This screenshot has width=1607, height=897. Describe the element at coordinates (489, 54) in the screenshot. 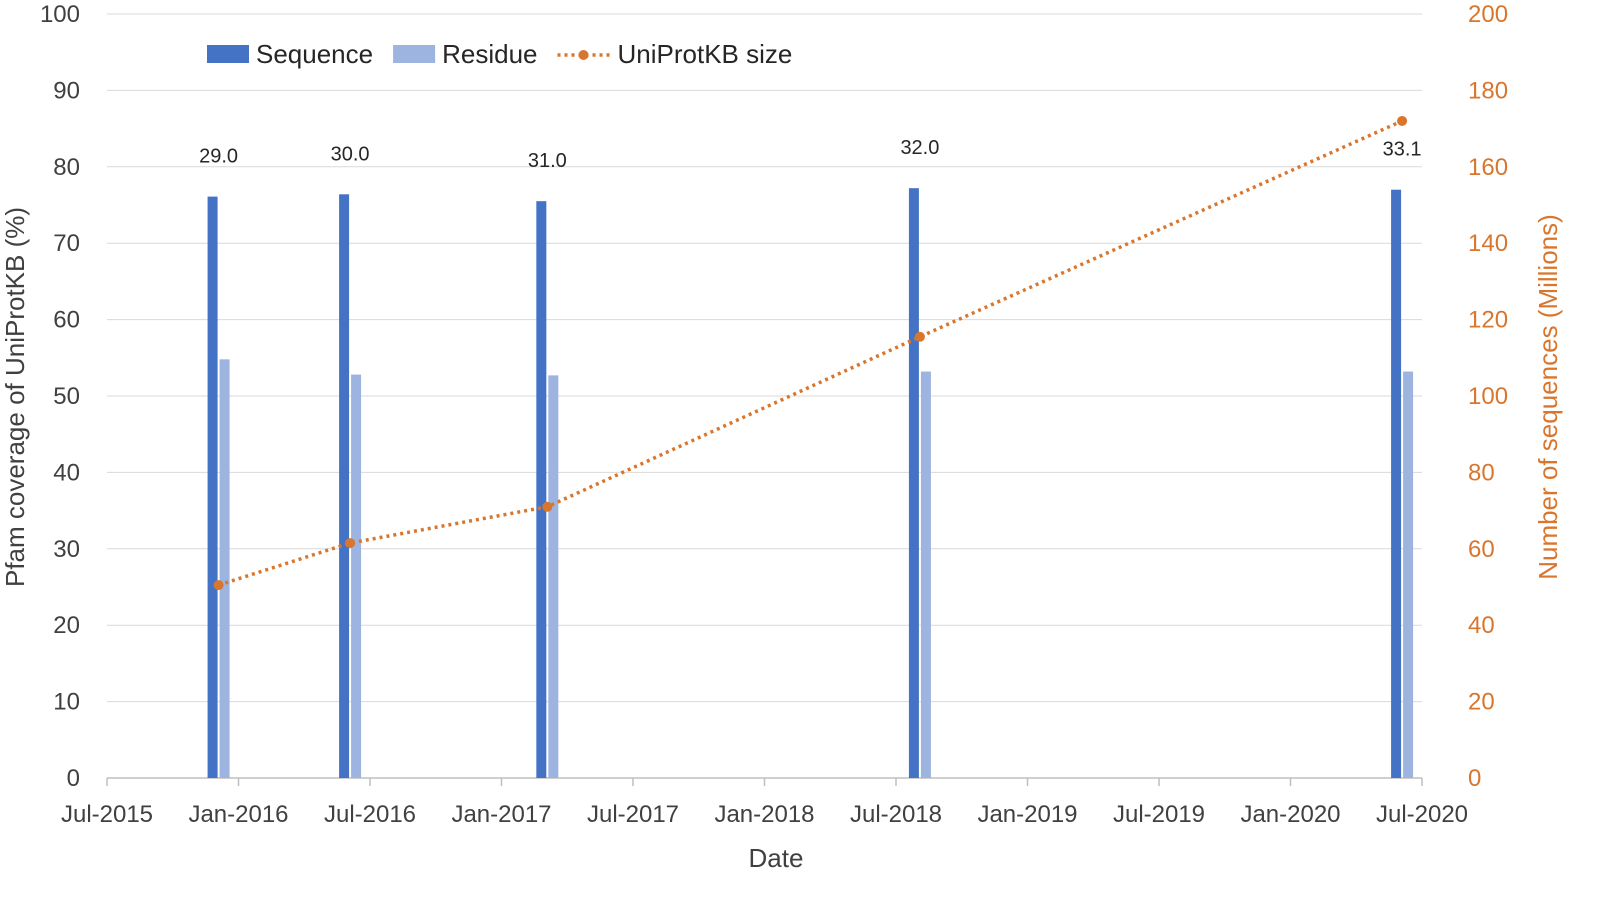

I see `legend-label: Residue` at that location.